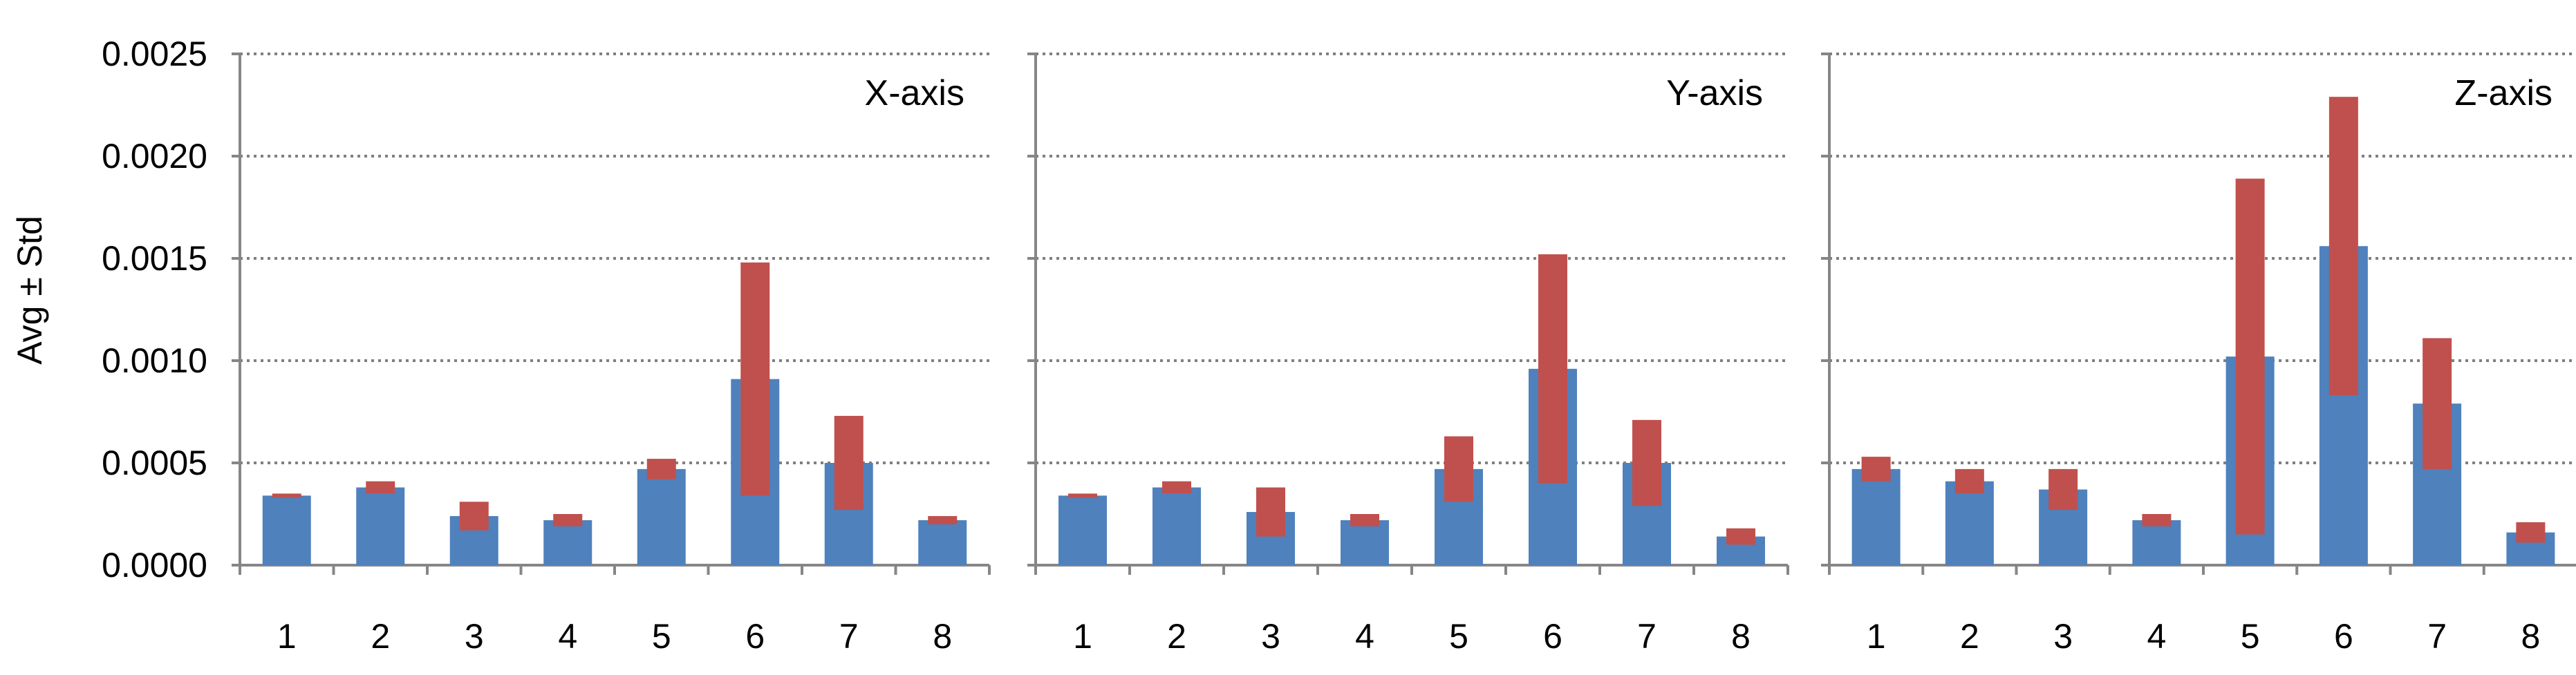 This screenshot has width=2576, height=675. I want to click on y-tick-label: 0.0015, so click(154, 258).